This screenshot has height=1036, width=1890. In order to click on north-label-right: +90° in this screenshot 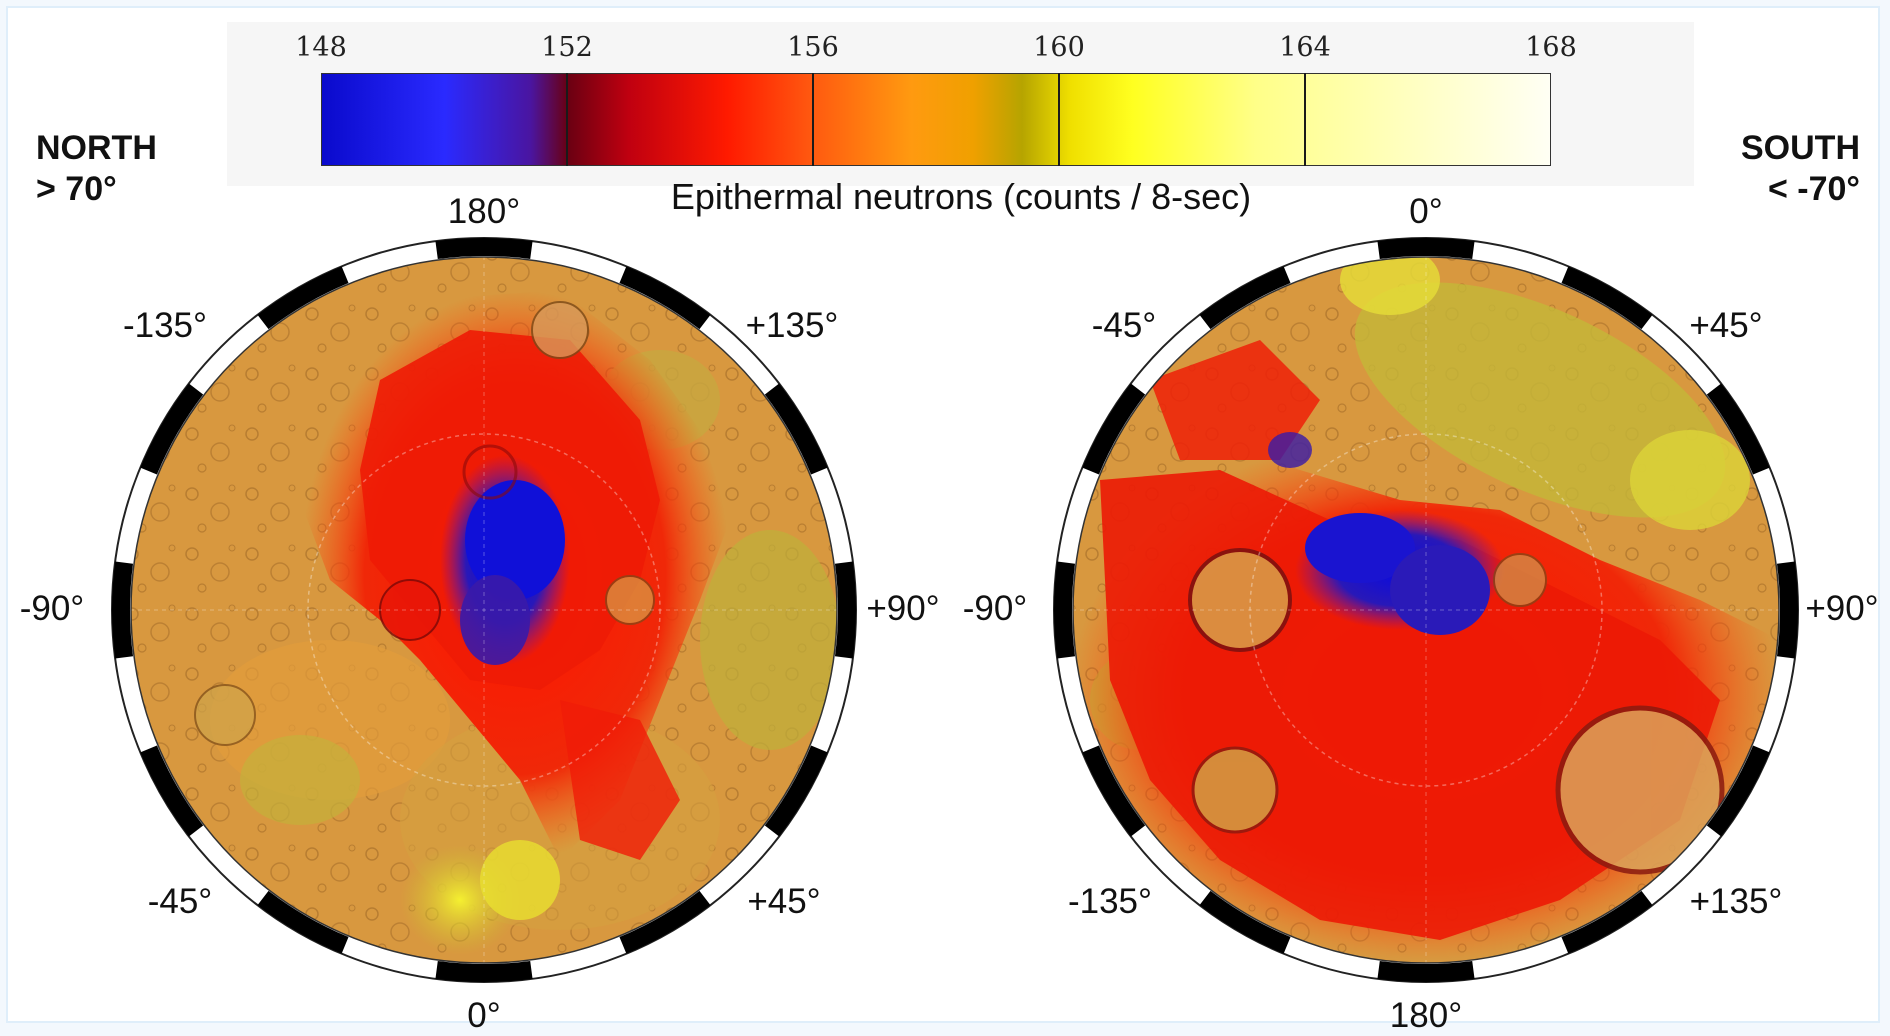, I will do `click(903, 608)`.